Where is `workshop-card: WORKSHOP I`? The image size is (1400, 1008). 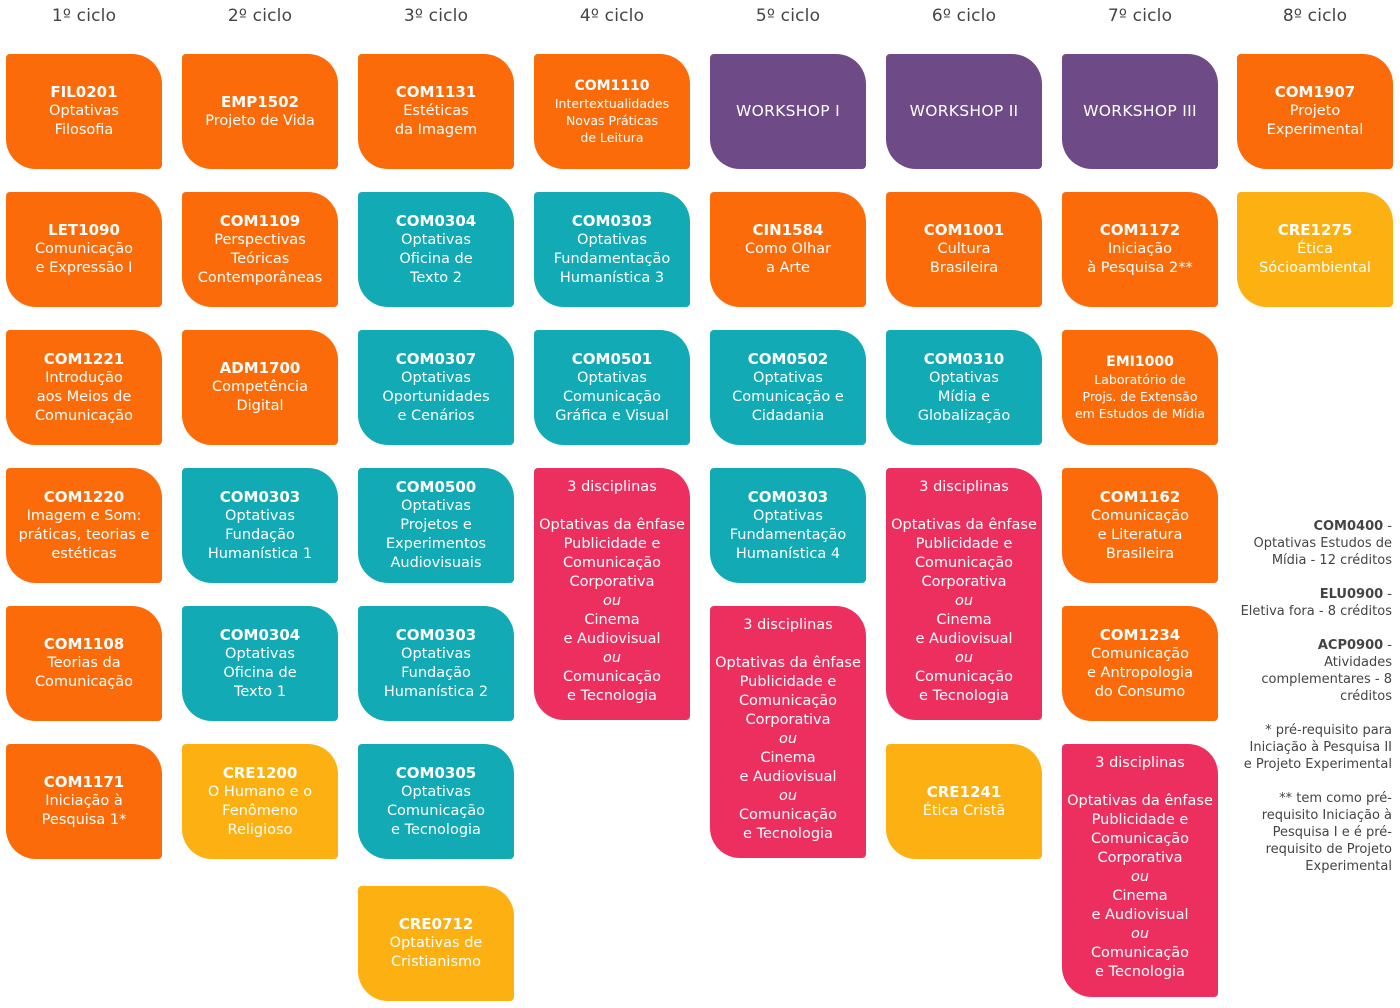 workshop-card: WORKSHOP I is located at coordinates (788, 111).